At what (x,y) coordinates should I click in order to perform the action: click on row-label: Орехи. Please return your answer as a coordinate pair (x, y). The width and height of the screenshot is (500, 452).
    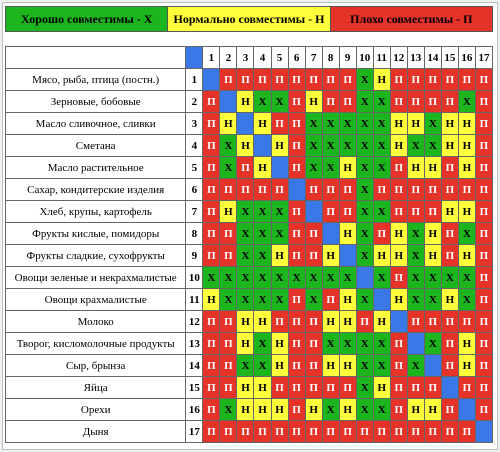
    Looking at the image, I should click on (95, 409).